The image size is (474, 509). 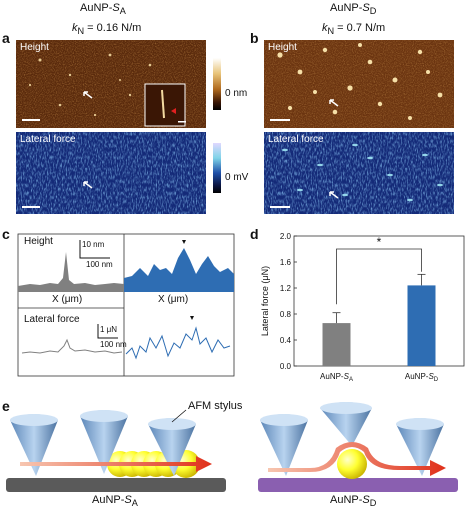 I want to click on lateral-colorbar, so click(x=217, y=168).